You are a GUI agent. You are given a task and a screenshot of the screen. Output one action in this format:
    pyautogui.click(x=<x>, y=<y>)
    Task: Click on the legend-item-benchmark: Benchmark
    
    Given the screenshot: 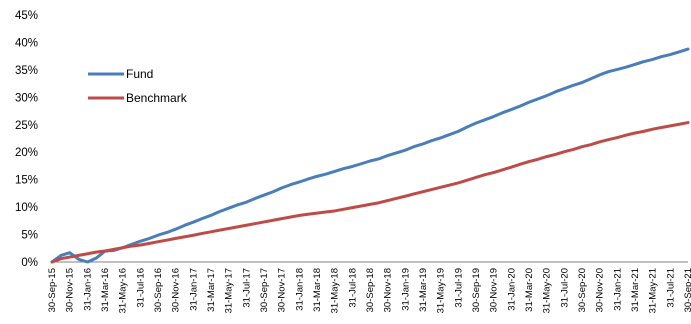 What is the action you would take?
    pyautogui.click(x=138, y=98)
    